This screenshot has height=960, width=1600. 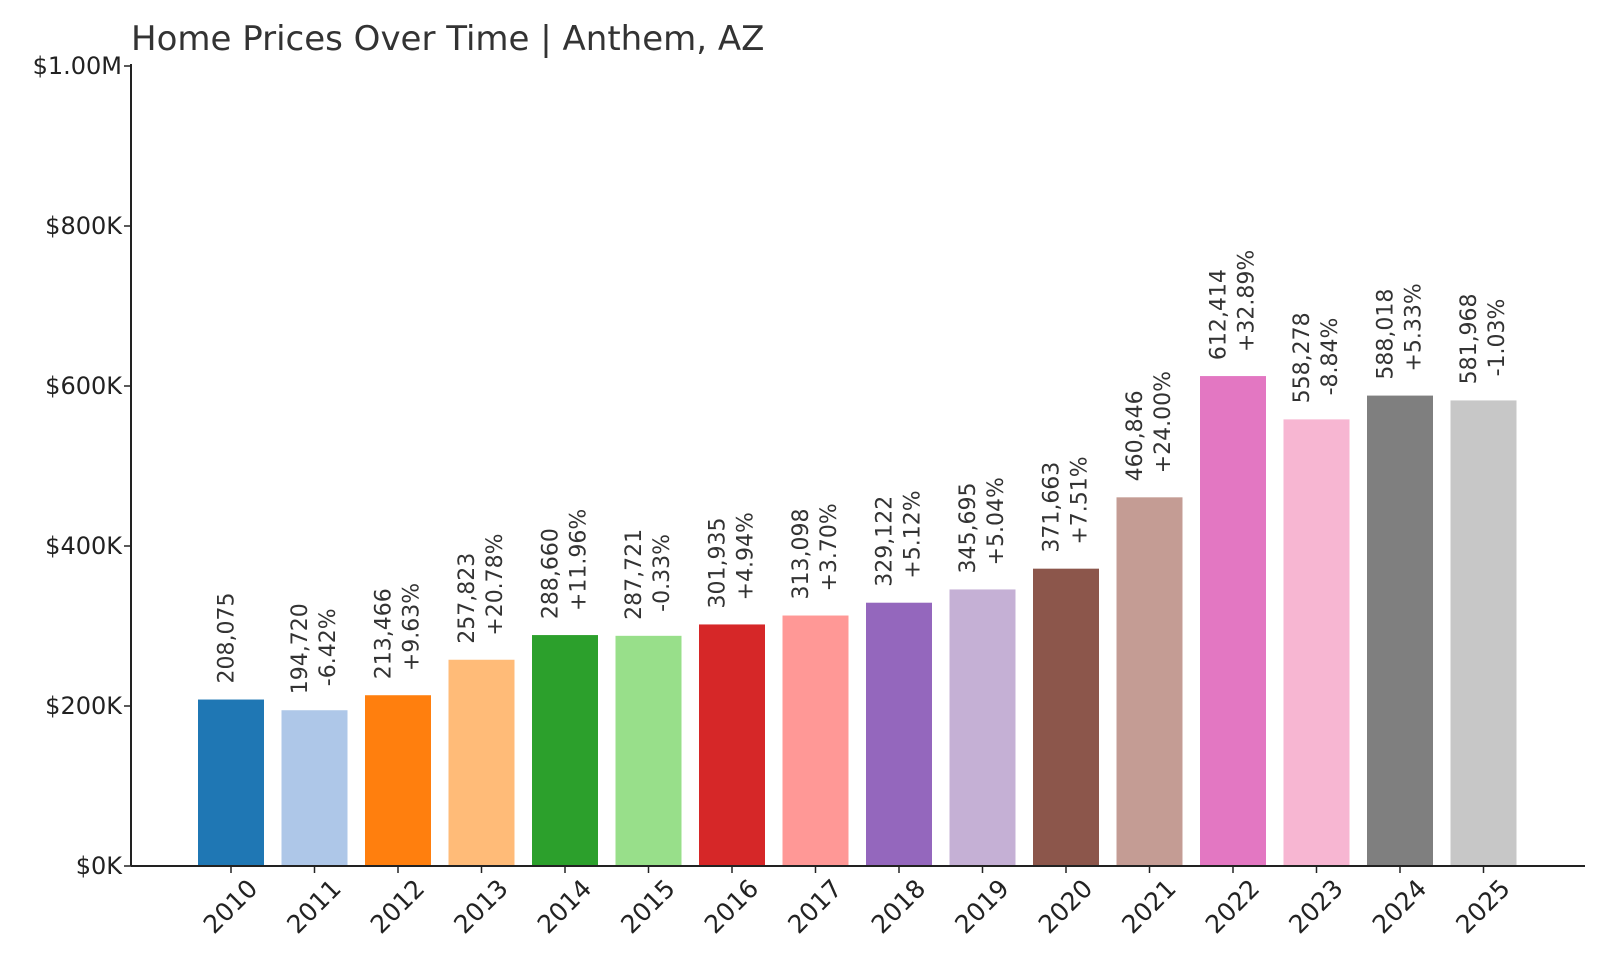 I want to click on value-label: 581,968, so click(x=1469, y=338).